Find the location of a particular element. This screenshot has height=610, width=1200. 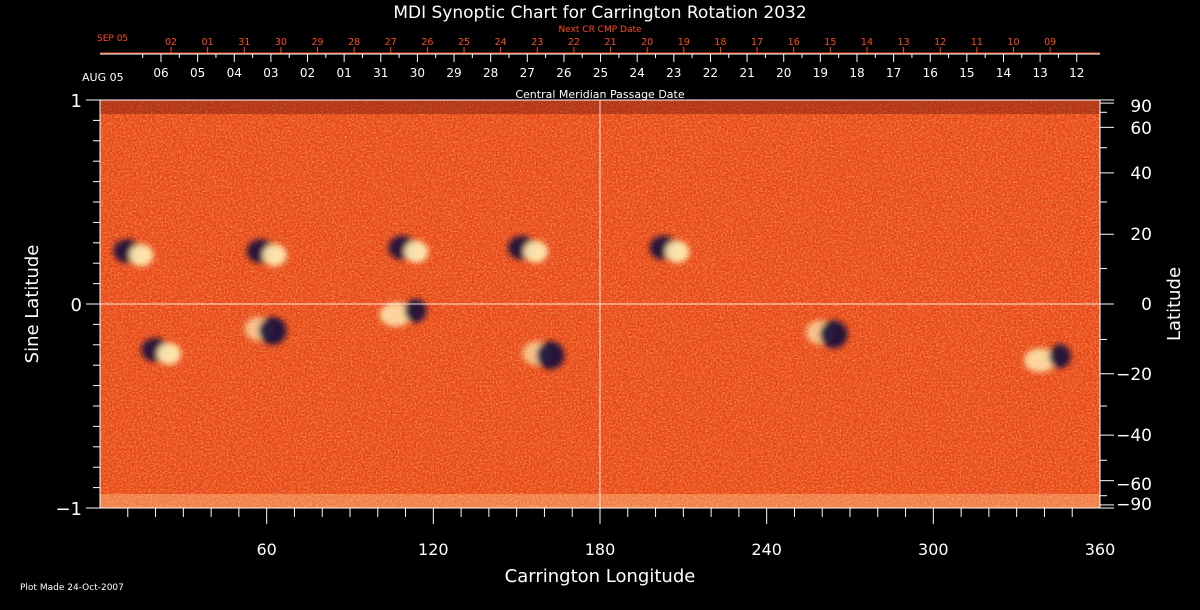

cmp-date-label: 24 is located at coordinates (637, 73).